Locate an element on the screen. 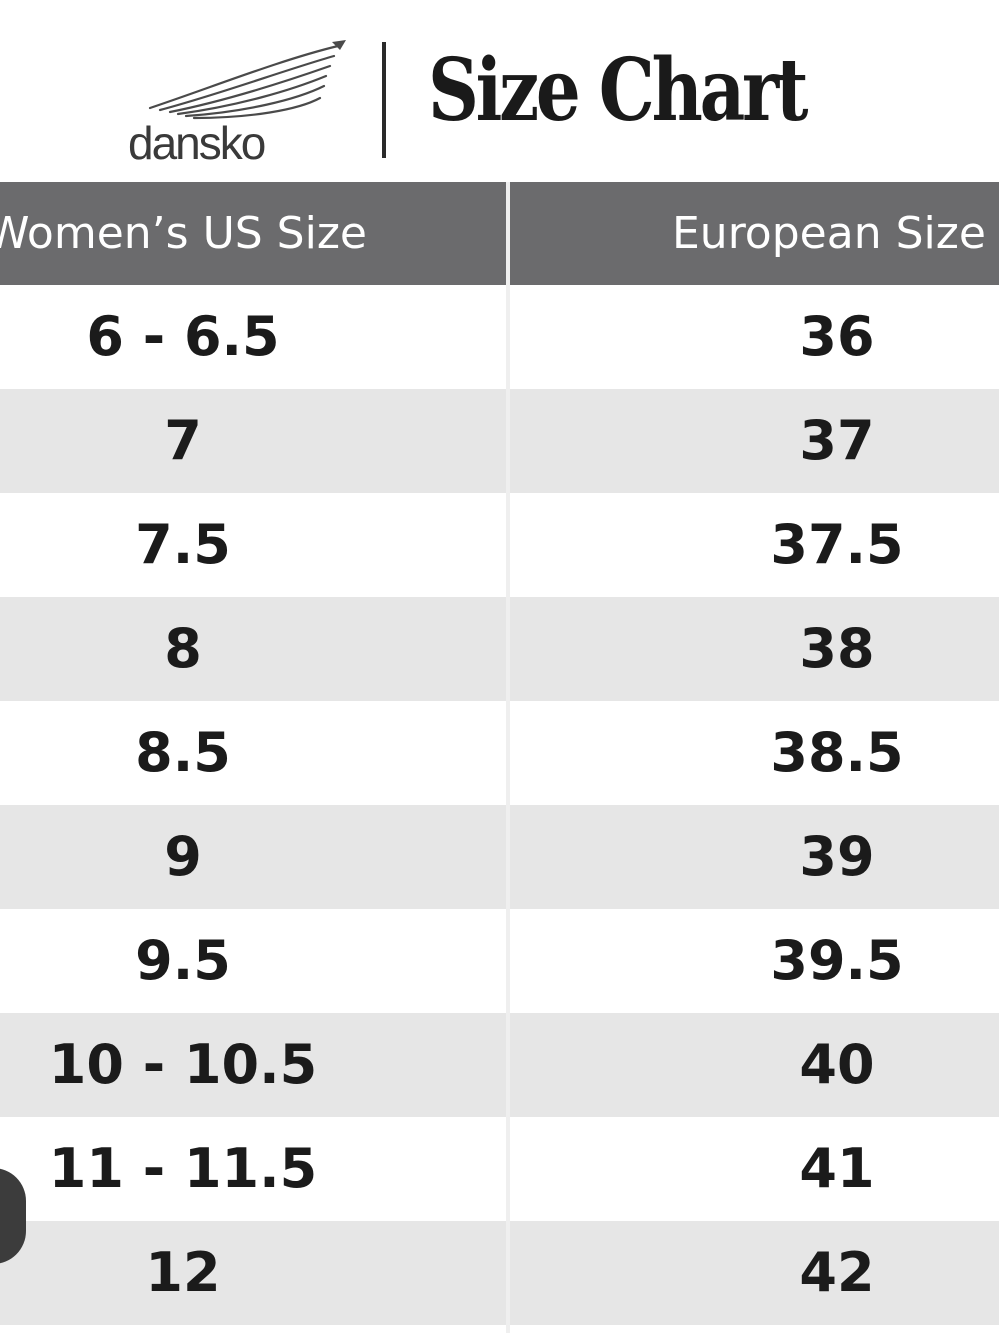 This screenshot has width=999, height=1333. table-row: 11 - 11.5 41 is located at coordinates (499, 1169).